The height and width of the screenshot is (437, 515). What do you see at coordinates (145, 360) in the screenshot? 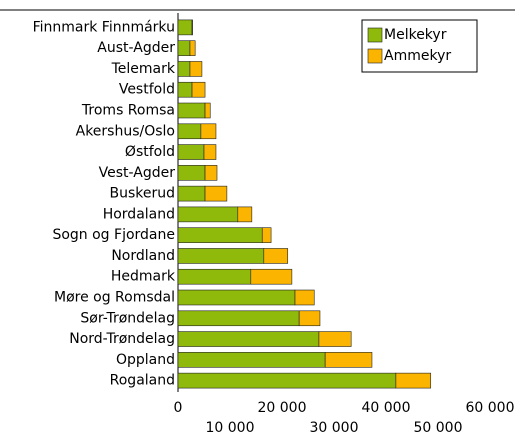
I see `y-tick-label: Oppland` at bounding box center [145, 360].